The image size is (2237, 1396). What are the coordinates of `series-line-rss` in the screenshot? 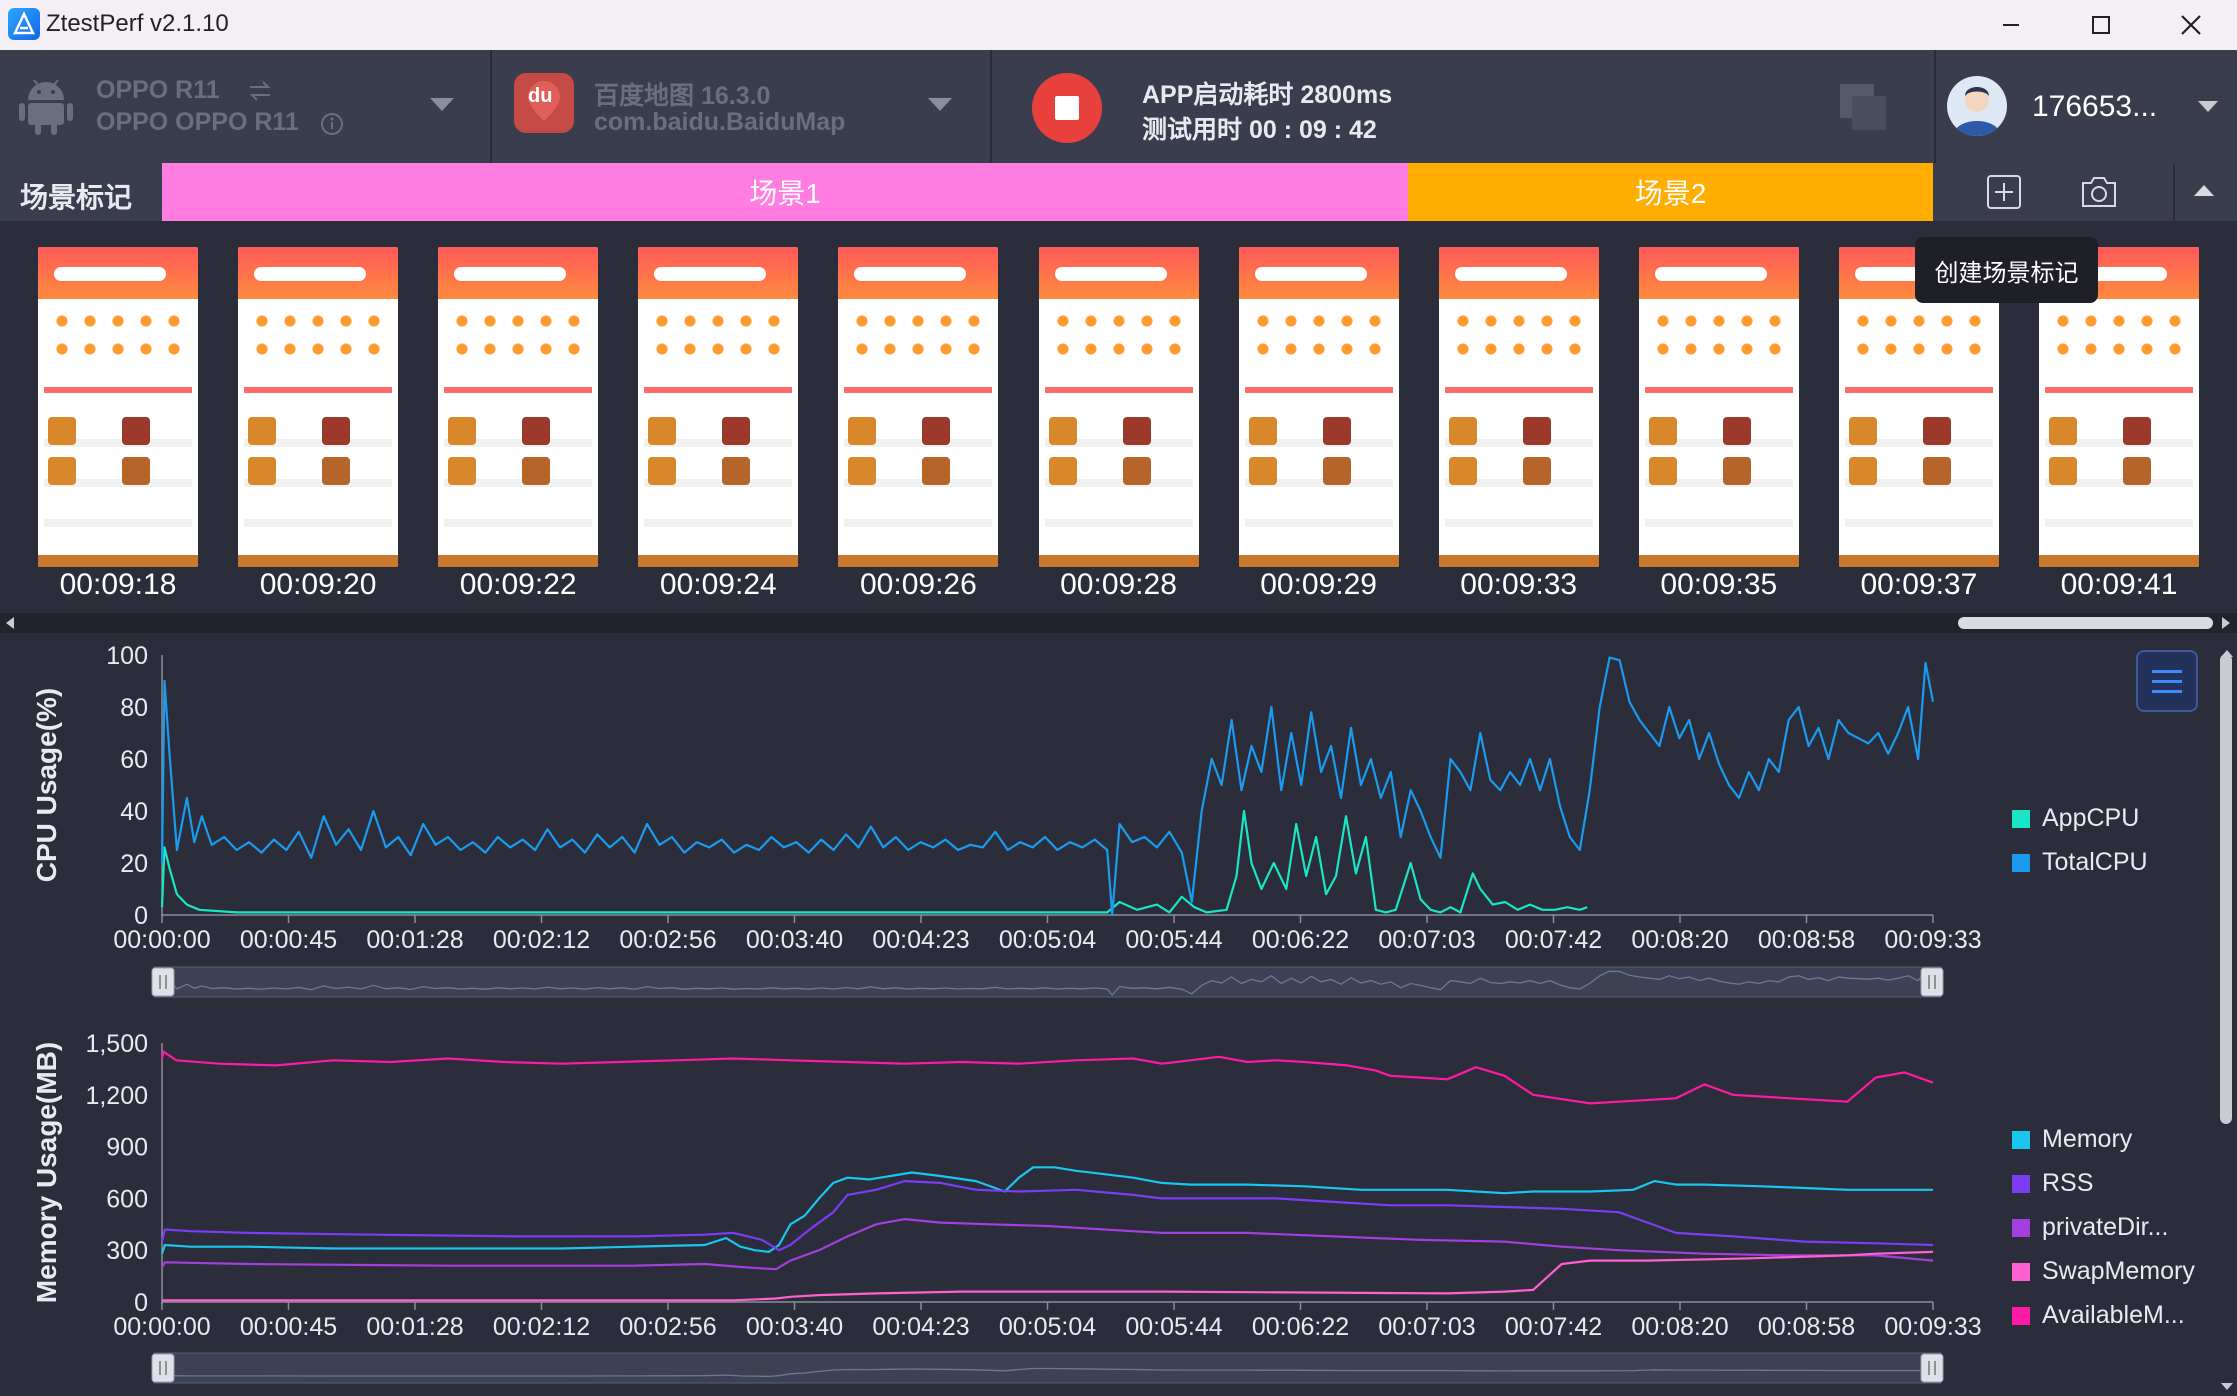 It's located at (1047, 1216).